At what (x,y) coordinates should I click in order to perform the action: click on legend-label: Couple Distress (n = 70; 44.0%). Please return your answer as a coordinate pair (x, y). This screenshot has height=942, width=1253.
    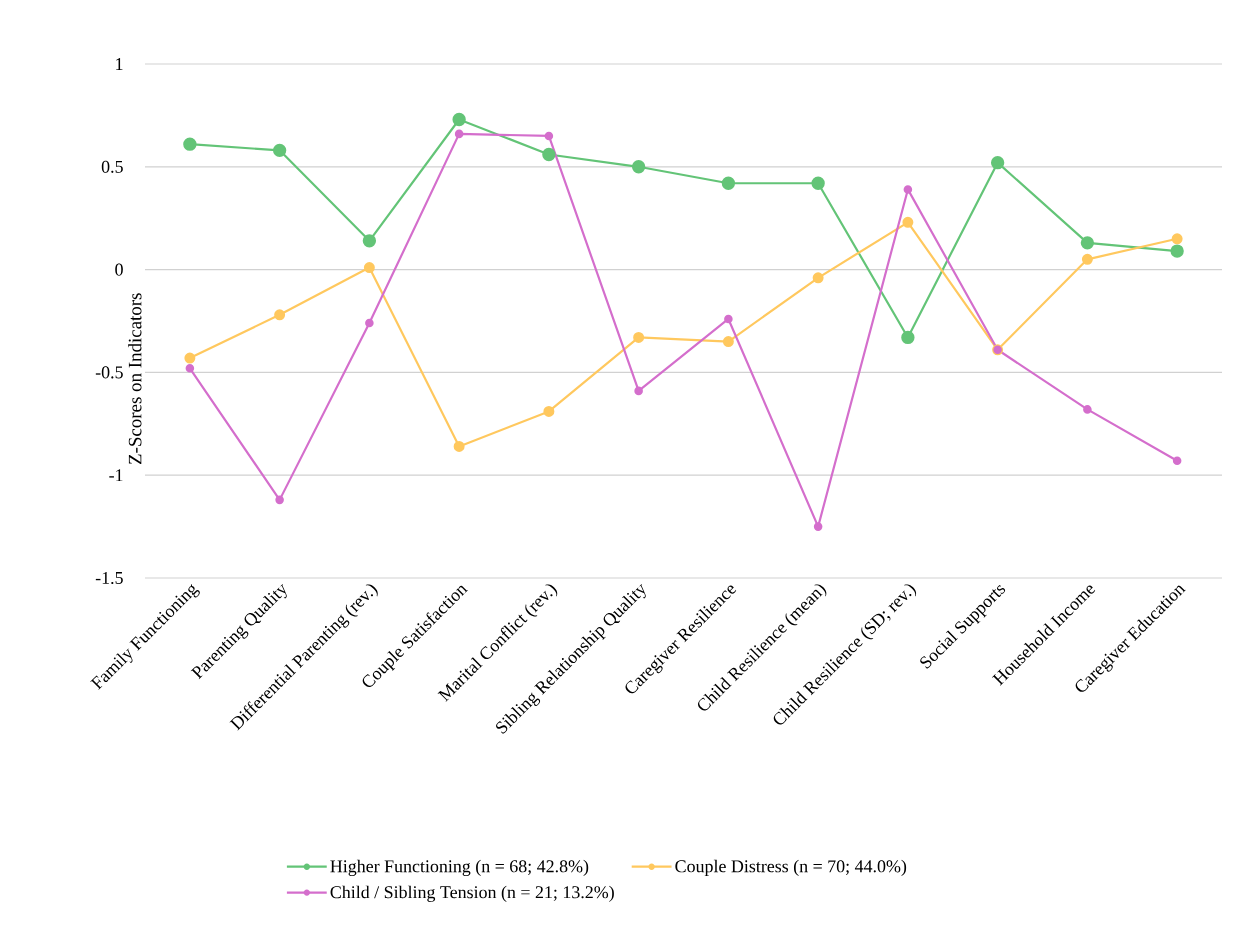
    Looking at the image, I should click on (791, 867).